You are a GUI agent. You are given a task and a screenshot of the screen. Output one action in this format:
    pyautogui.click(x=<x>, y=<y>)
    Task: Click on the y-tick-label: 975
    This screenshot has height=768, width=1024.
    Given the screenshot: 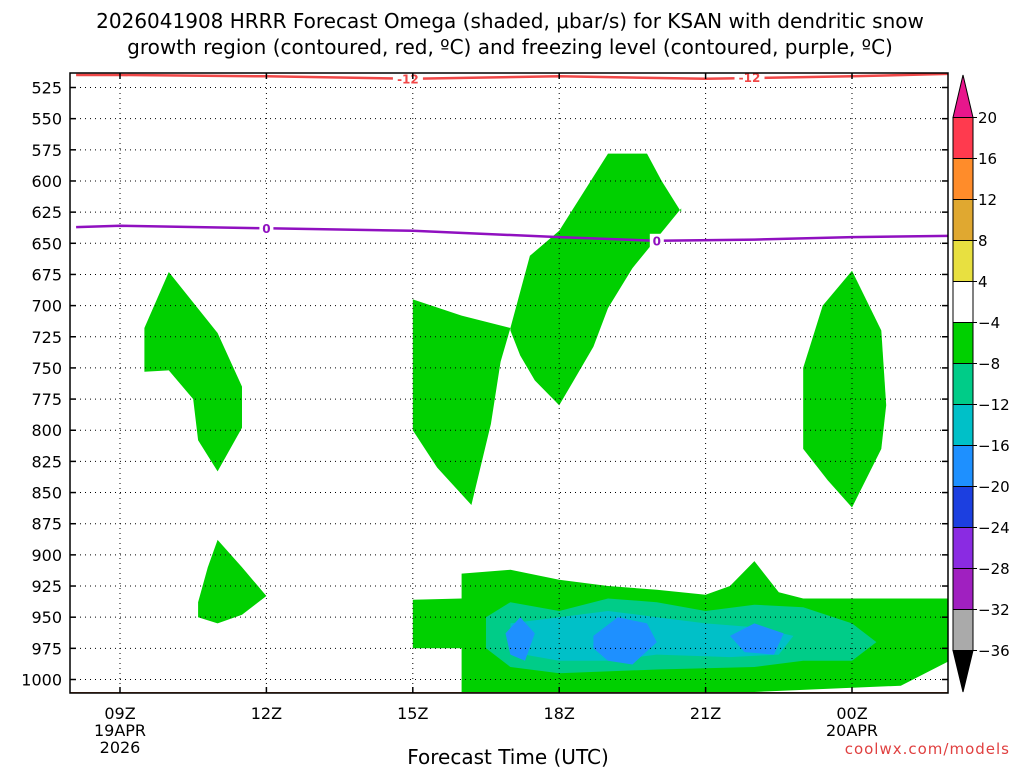 What is the action you would take?
    pyautogui.click(x=46, y=648)
    